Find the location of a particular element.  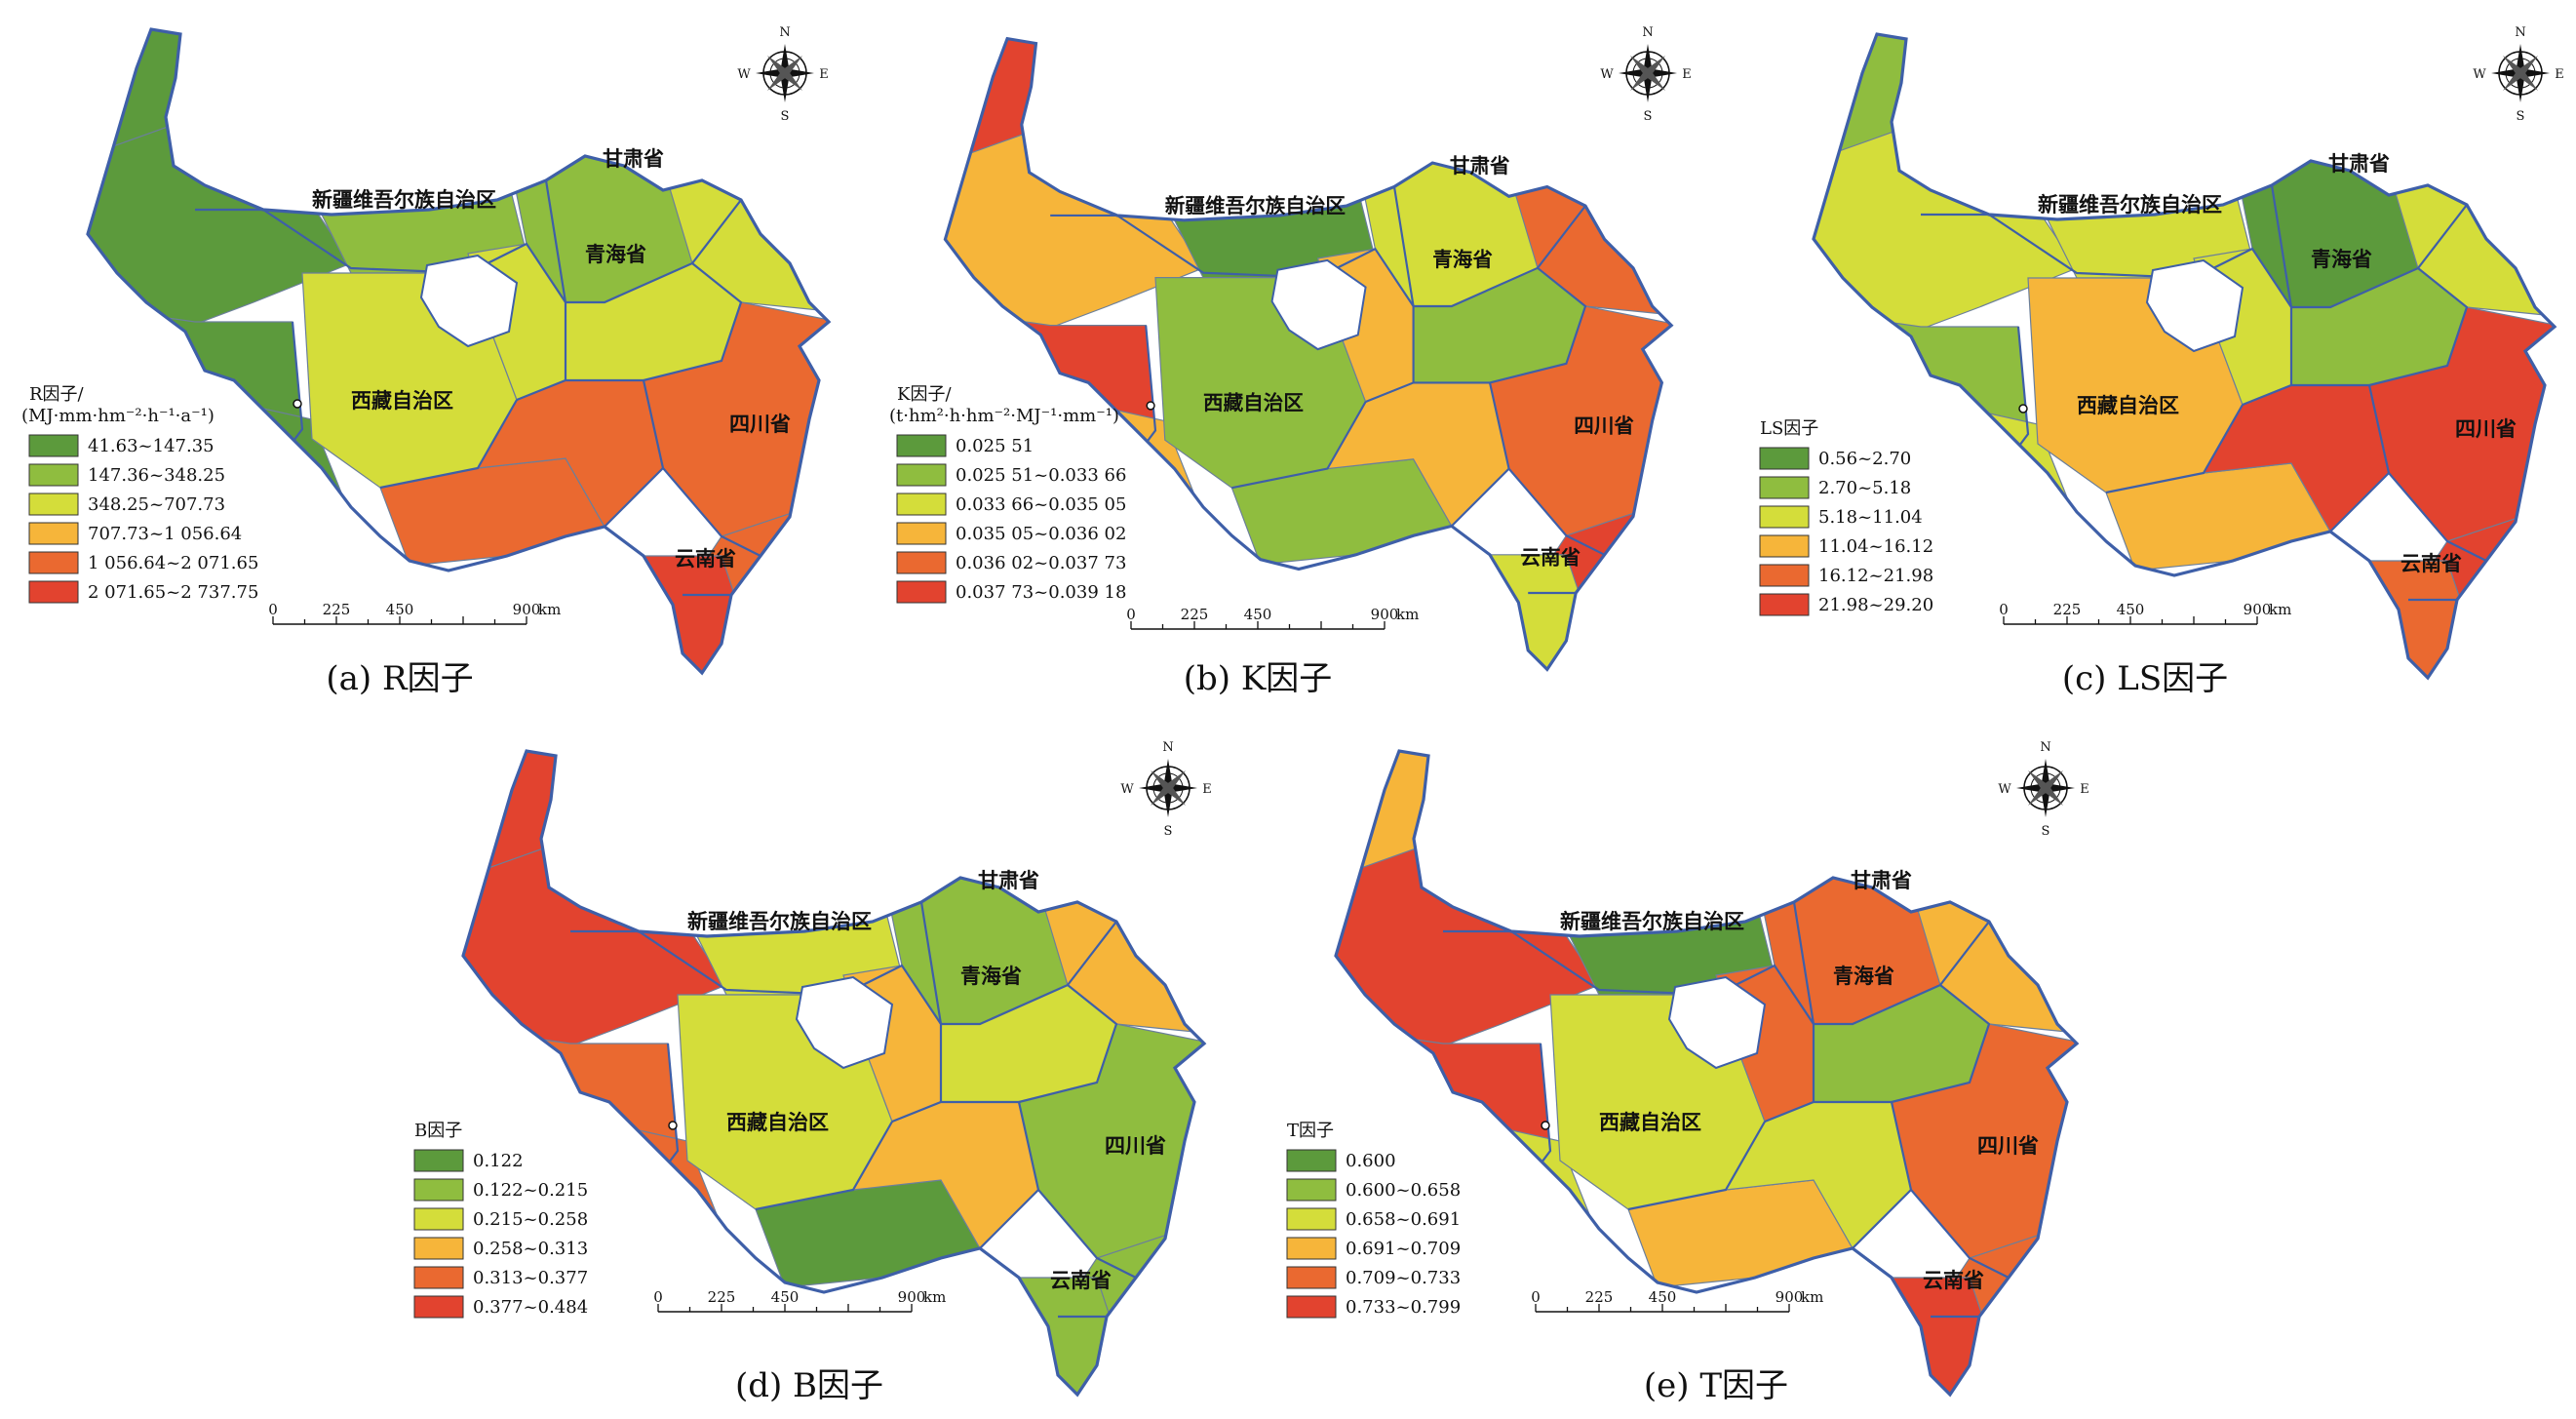

legend-class-3: 0.035 05~0.036 02 is located at coordinates (1041, 534).